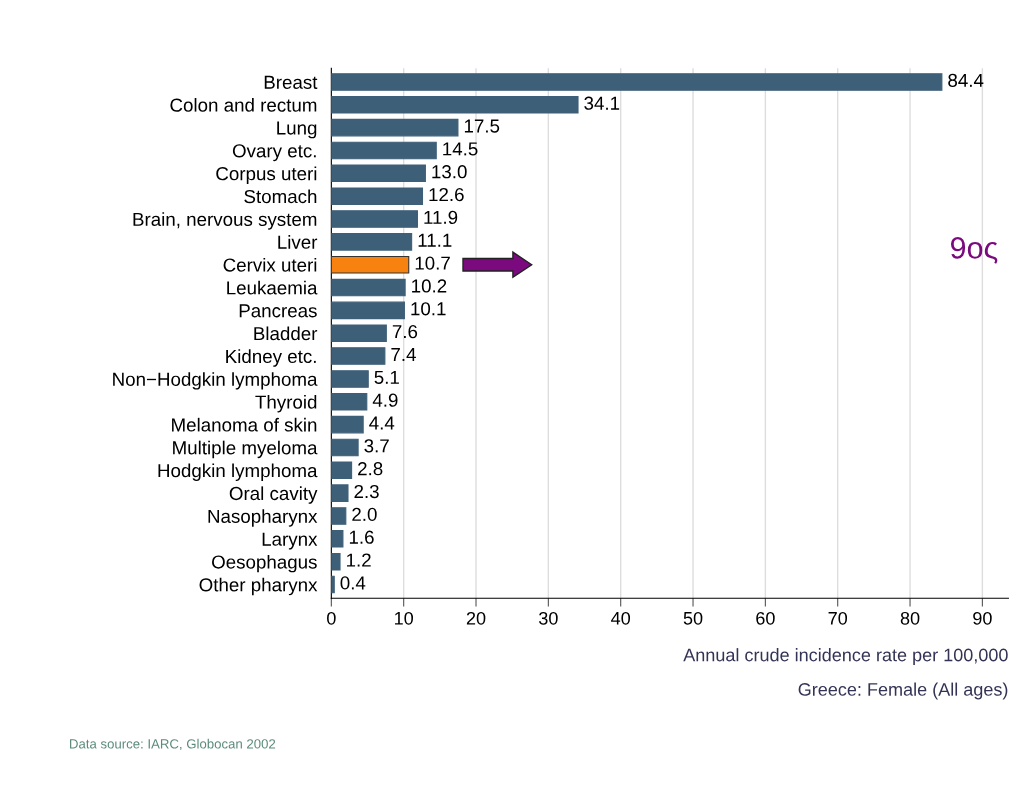 Image resolution: width=1029 pixels, height=803 pixels. Describe the element at coordinates (693, 618) in the screenshot. I see `x-tick-label: 50` at that location.